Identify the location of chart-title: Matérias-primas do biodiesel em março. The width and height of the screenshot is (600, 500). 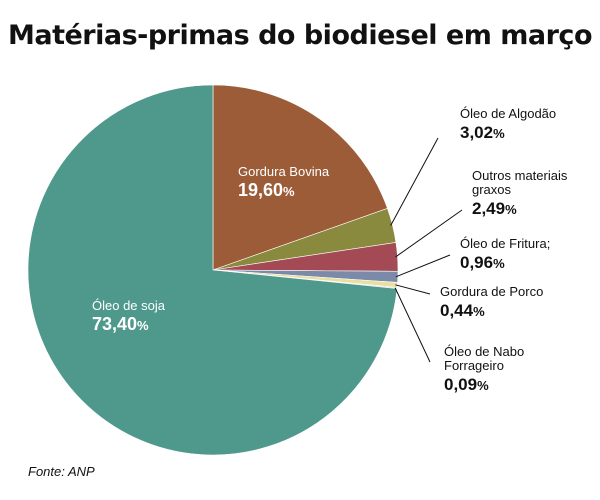
(300, 35).